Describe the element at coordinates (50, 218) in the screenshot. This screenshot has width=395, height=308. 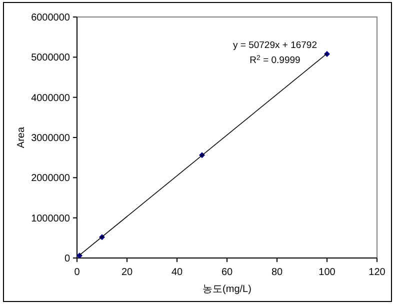
I see `y-tick-label: 1000000` at that location.